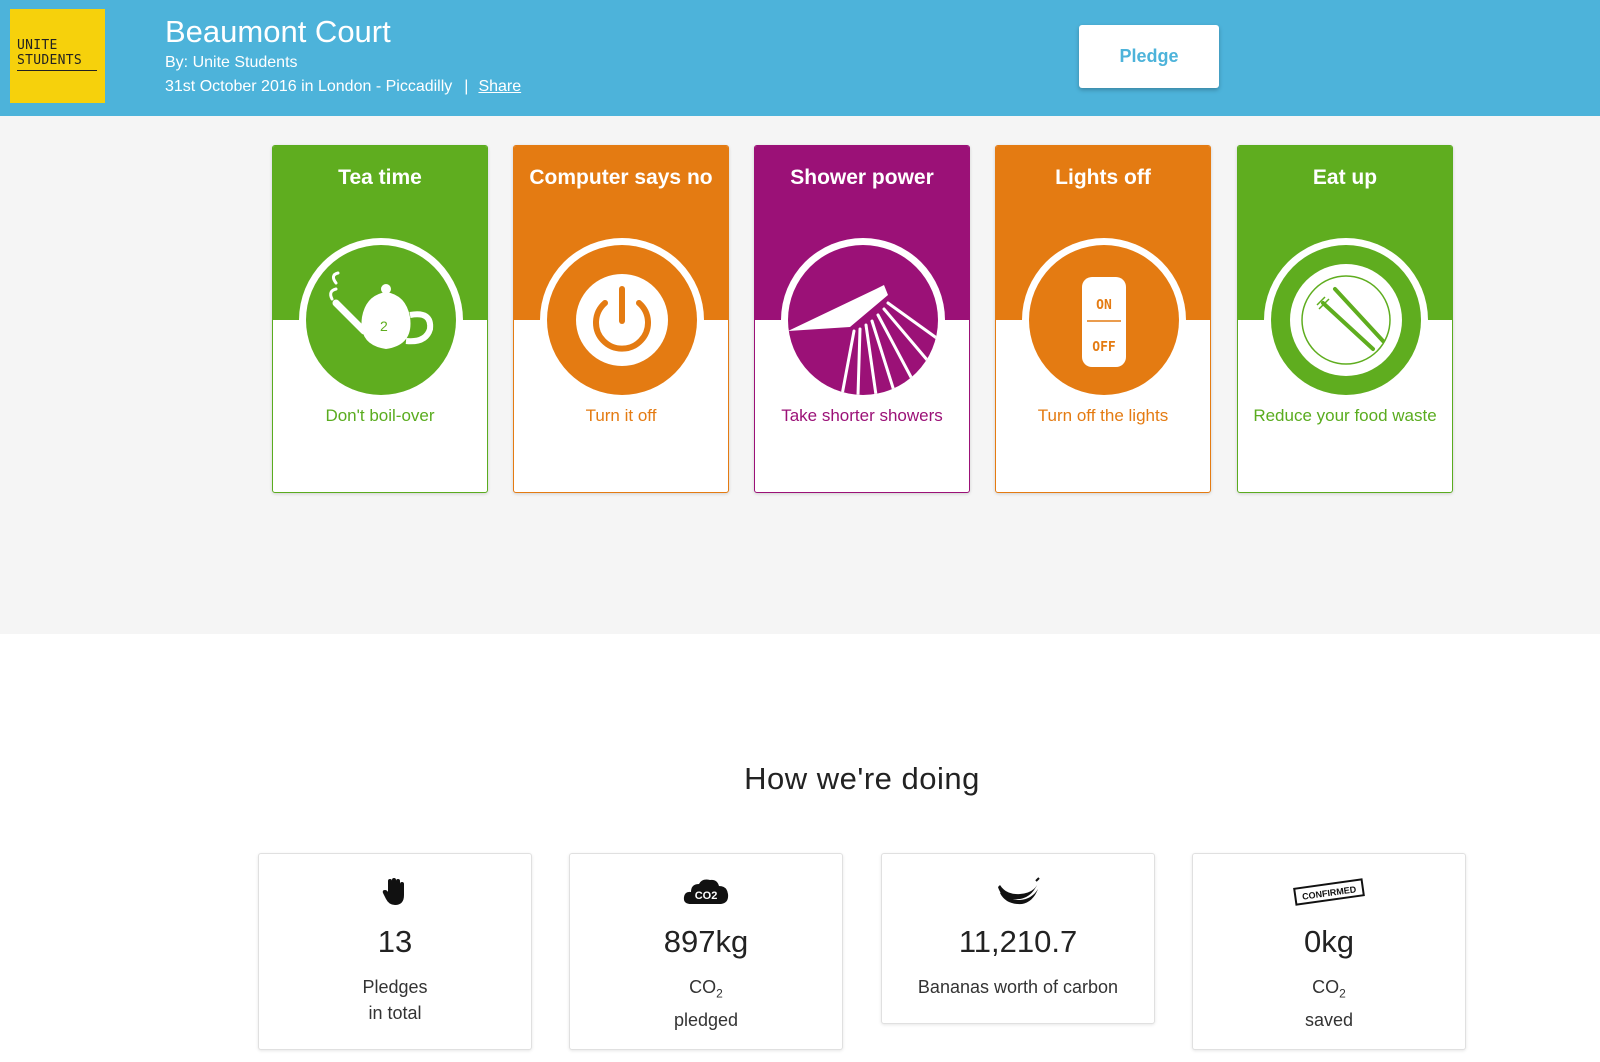 This screenshot has height=1062, width=1600. Describe the element at coordinates (1329, 941) in the screenshot. I see `stat-value: 0kg` at that location.